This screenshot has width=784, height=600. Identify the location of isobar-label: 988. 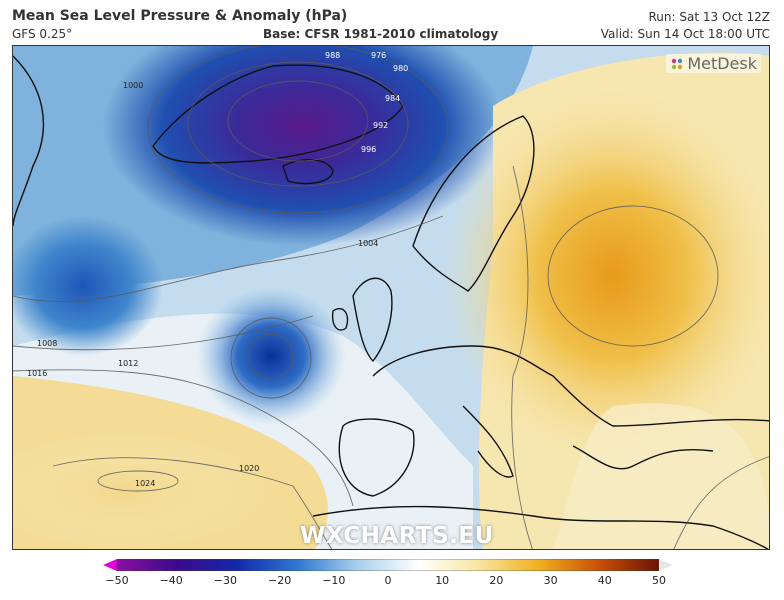
(332, 55).